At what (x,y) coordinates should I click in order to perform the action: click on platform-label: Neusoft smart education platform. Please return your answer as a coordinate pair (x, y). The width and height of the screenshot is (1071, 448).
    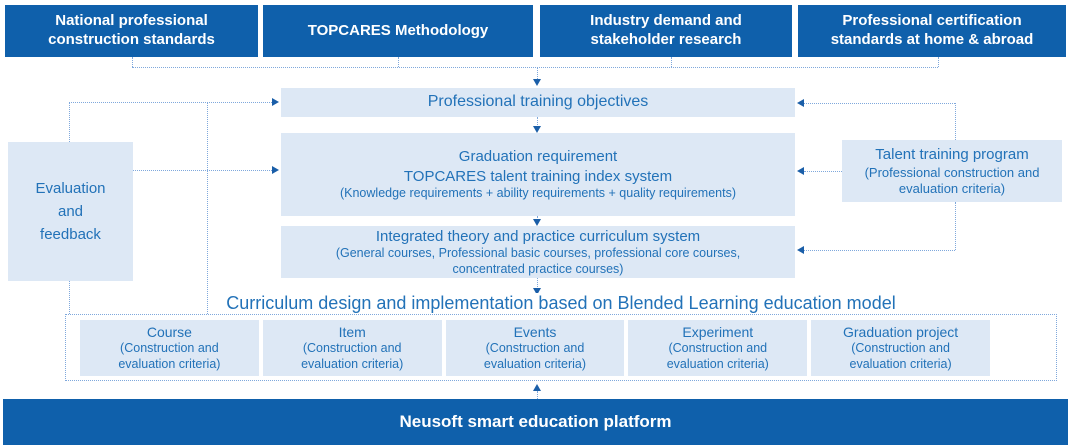
    Looking at the image, I should click on (535, 421).